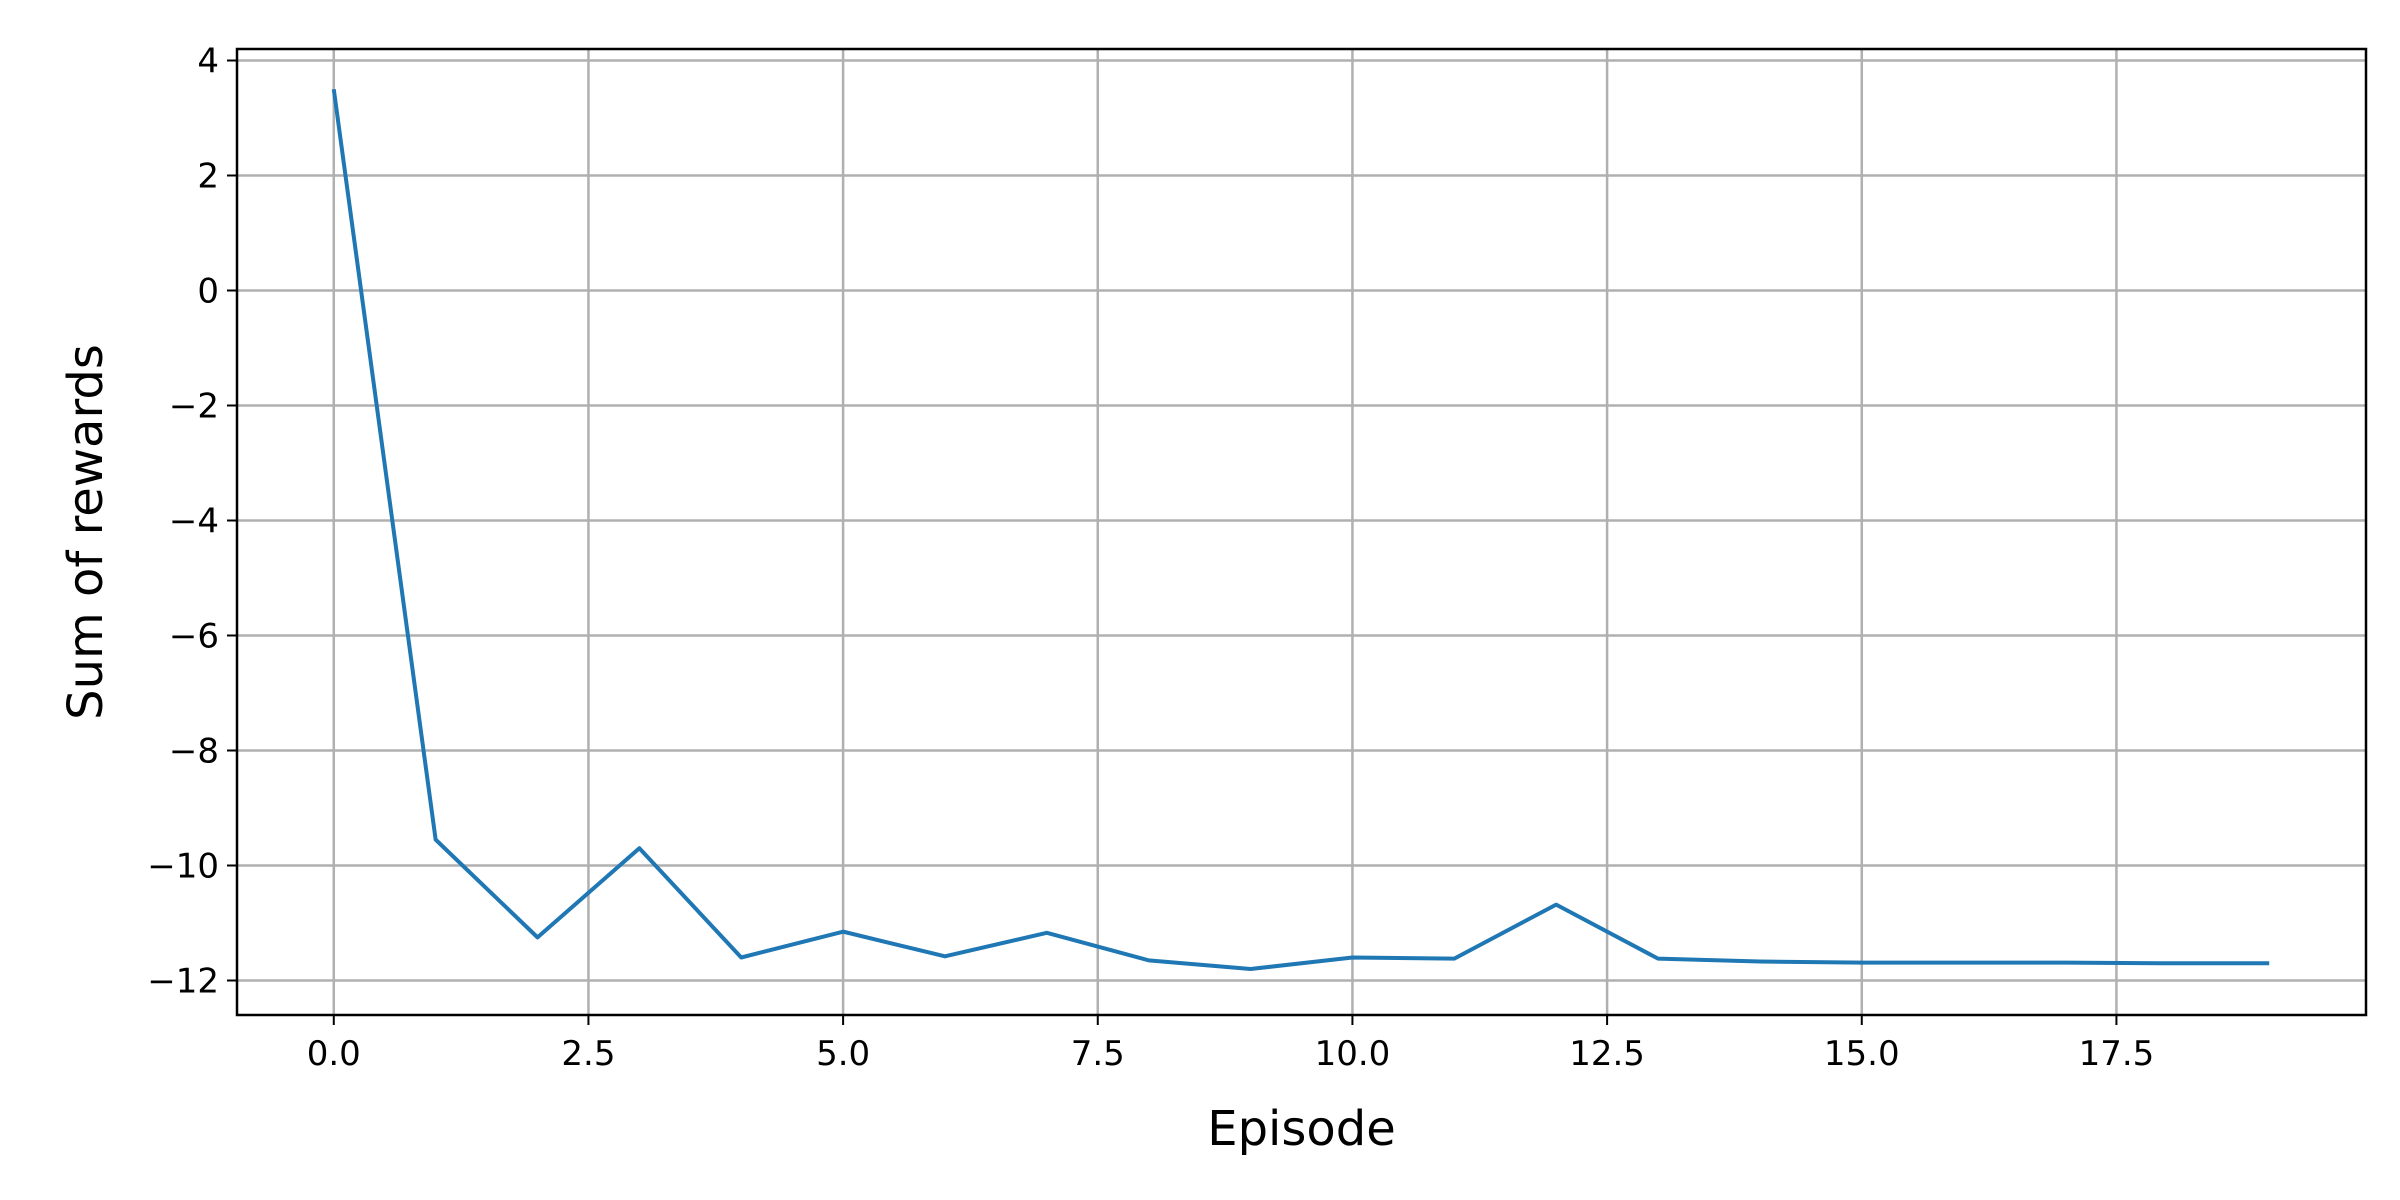 Image resolution: width=2400 pixels, height=1200 pixels. Describe the element at coordinates (86, 532) in the screenshot. I see `y-axis-title: Sum of rewards` at that location.